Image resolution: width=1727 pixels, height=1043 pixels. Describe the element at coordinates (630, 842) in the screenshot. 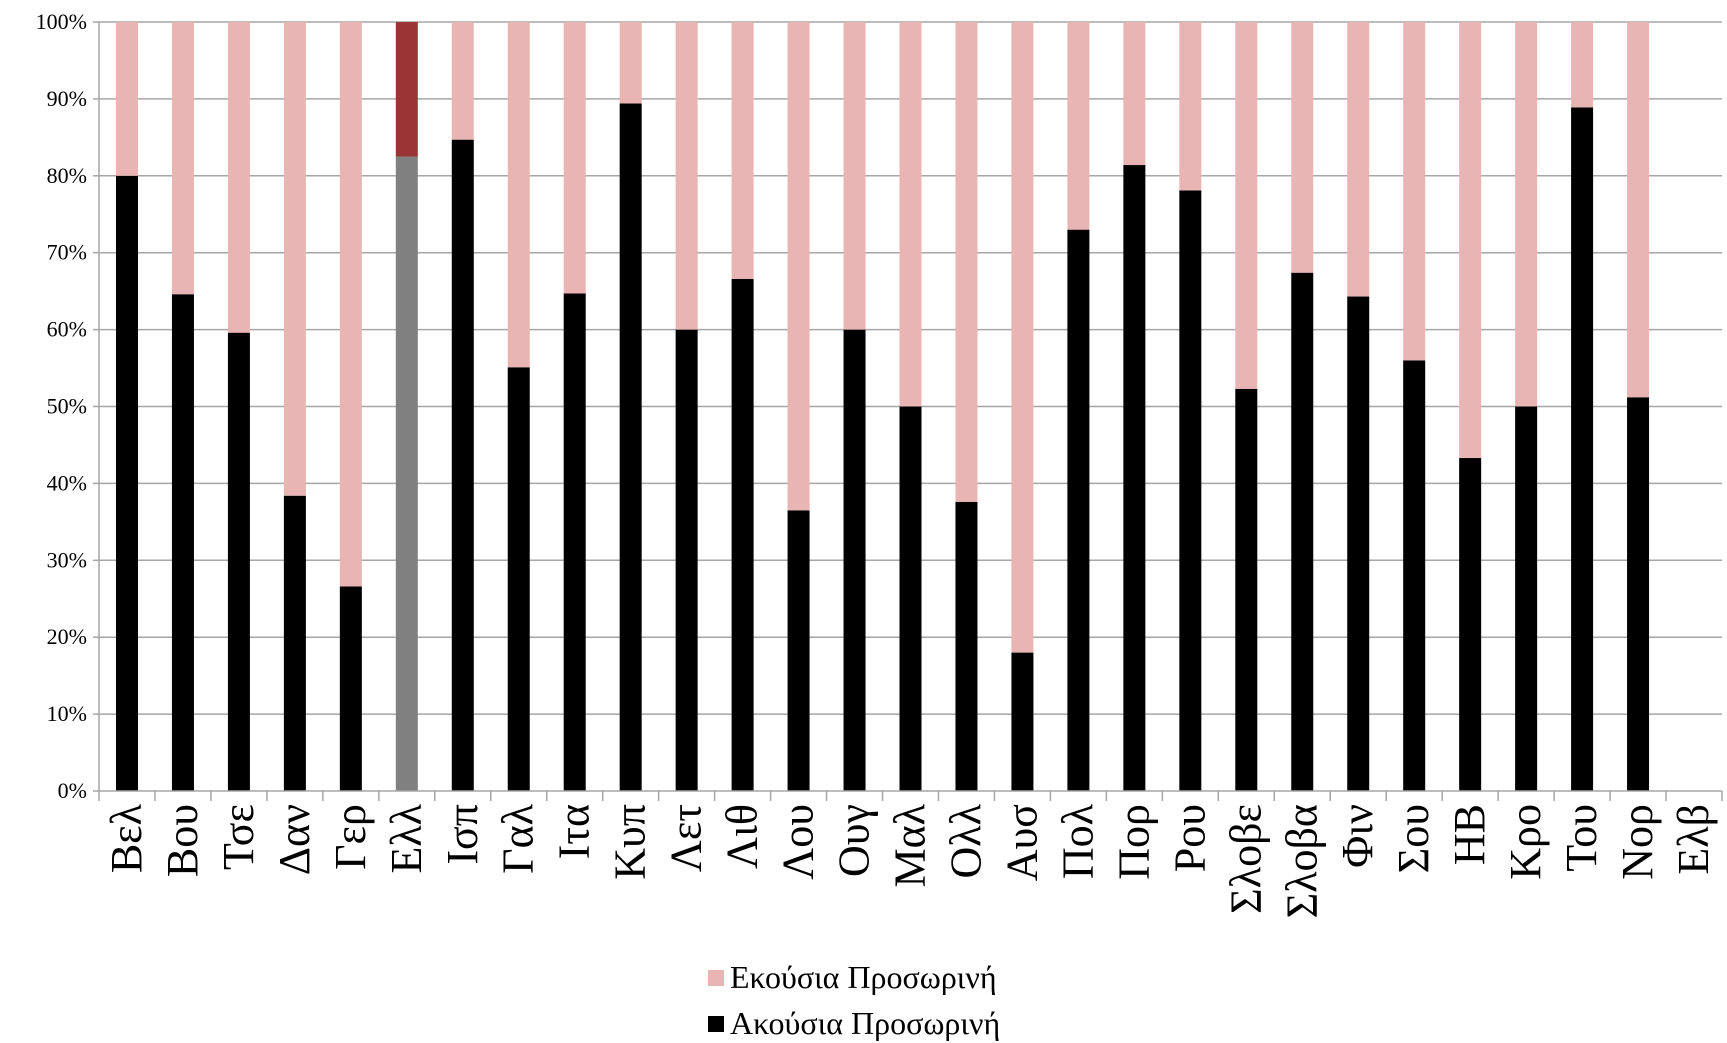

I see `x-tick-label: Κυπ` at that location.